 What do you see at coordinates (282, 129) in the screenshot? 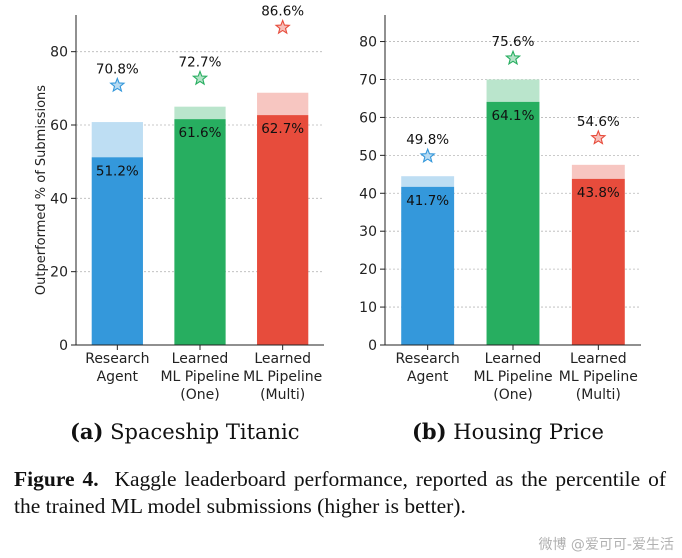
I see `bar-mean-label: 62.7%` at bounding box center [282, 129].